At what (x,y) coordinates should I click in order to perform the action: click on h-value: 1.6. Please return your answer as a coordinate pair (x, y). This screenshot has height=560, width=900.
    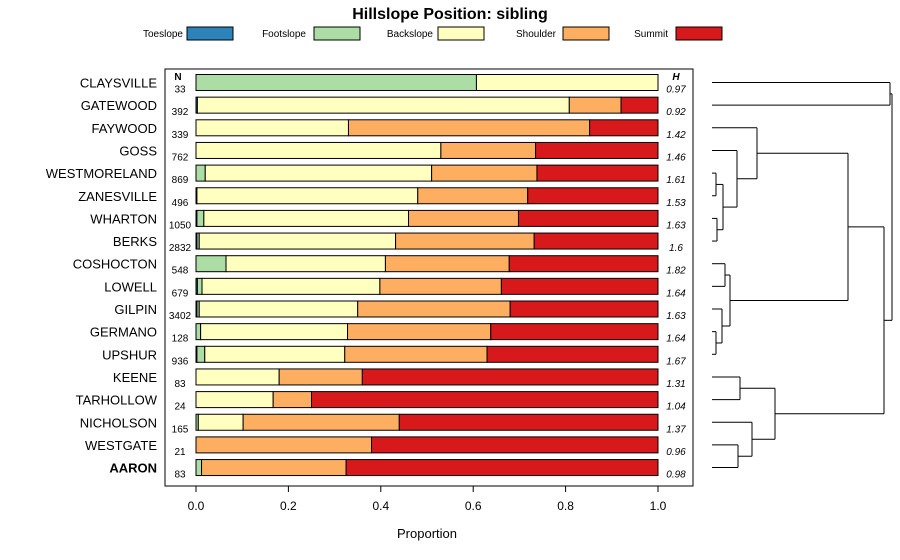
    Looking at the image, I should click on (676, 248).